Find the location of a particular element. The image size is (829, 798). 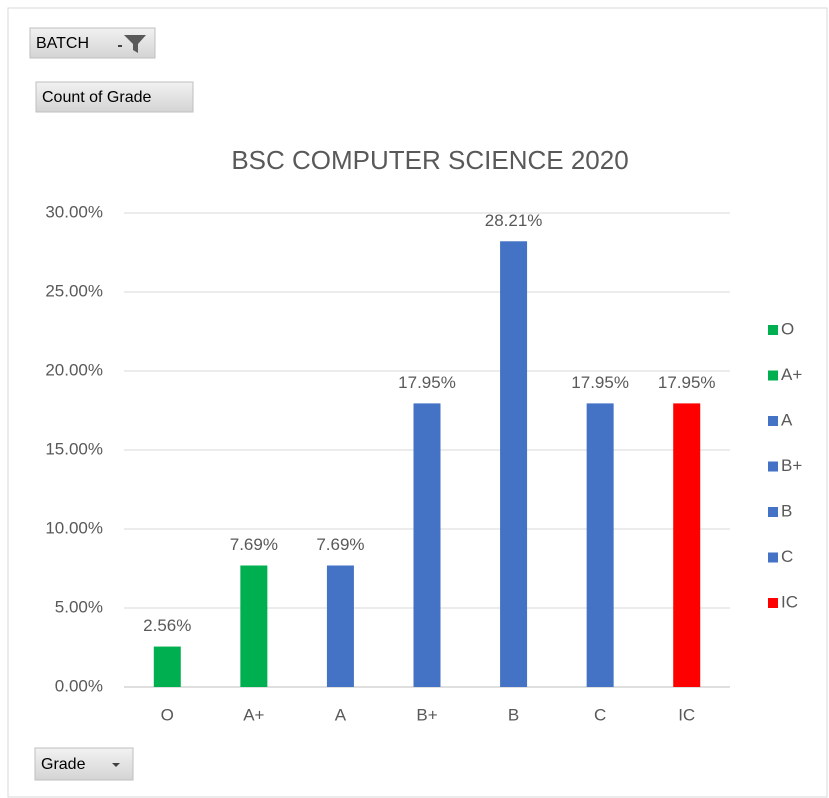

x-tick-label: A+ is located at coordinates (253, 714).